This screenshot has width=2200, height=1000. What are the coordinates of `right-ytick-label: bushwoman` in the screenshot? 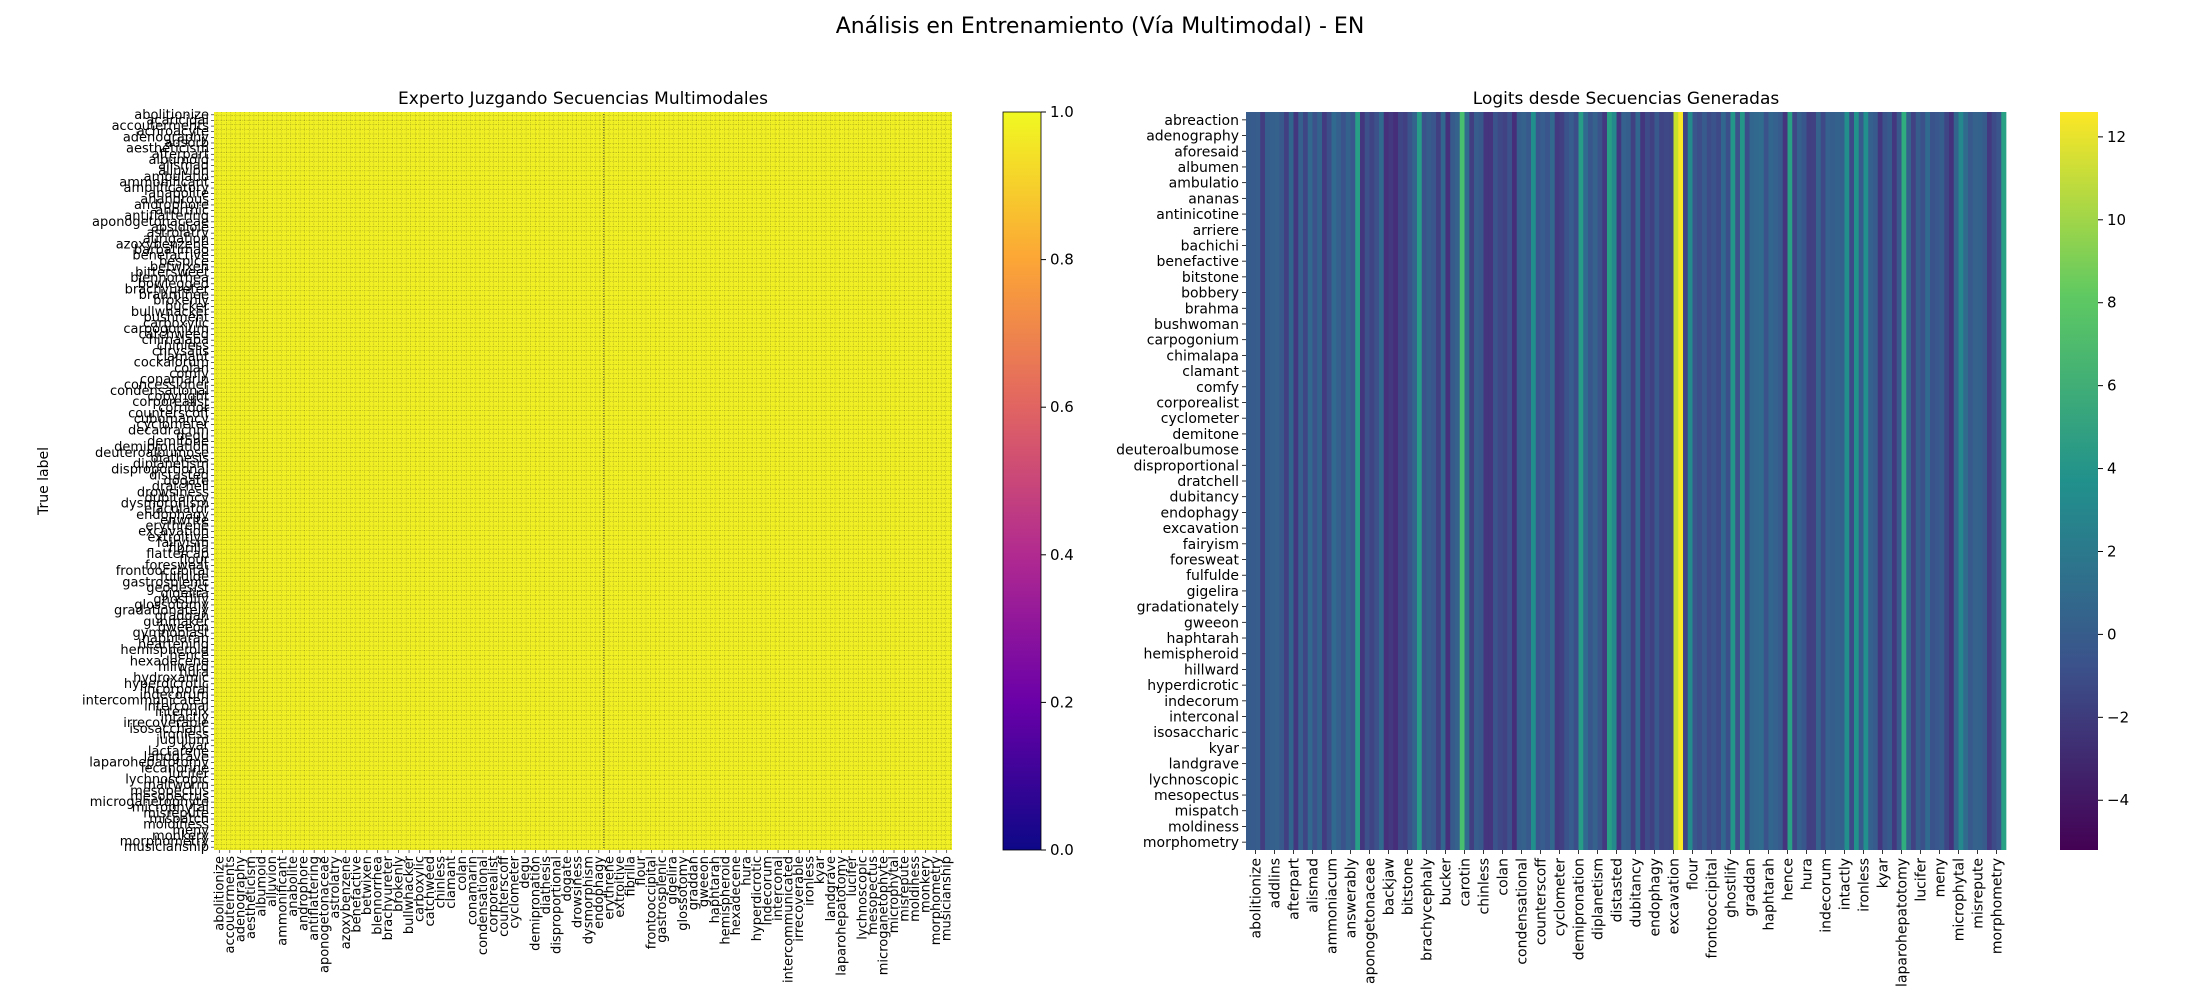 It's located at (1196, 325).